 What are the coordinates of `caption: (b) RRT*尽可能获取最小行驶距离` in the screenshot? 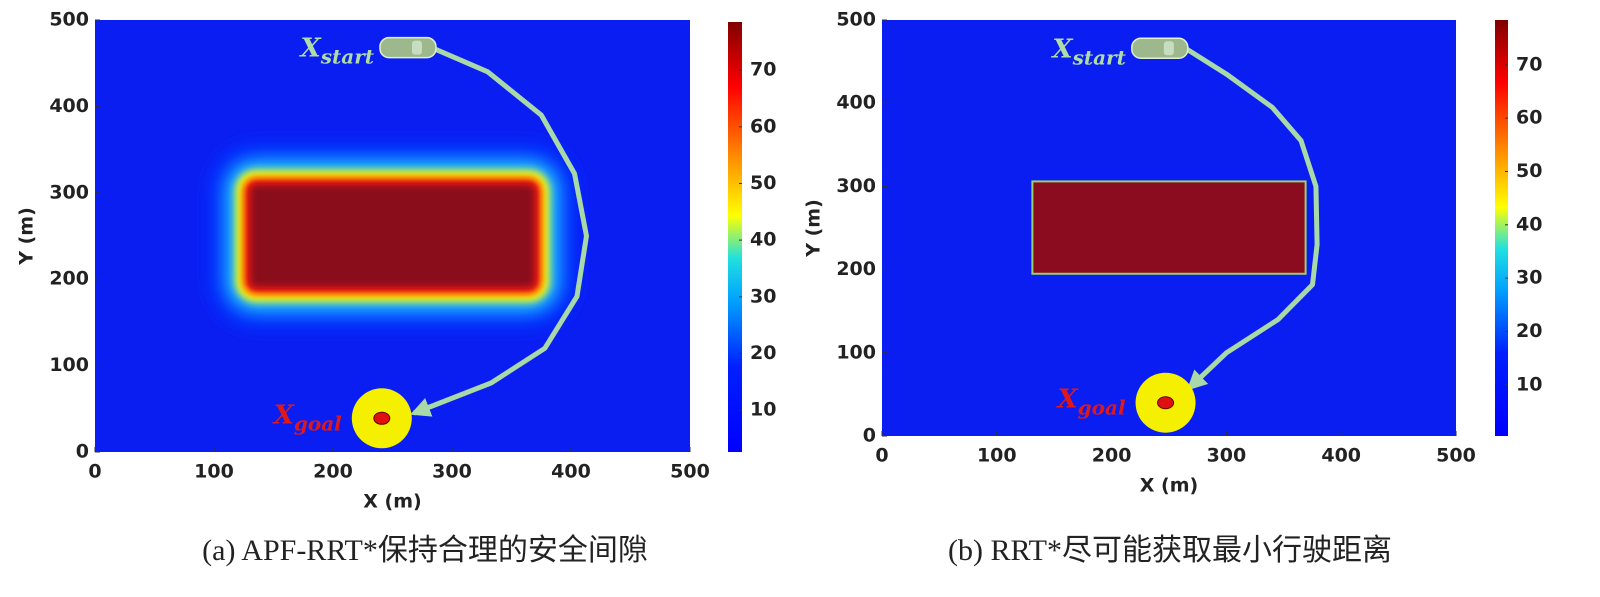 It's located at (1170, 550).